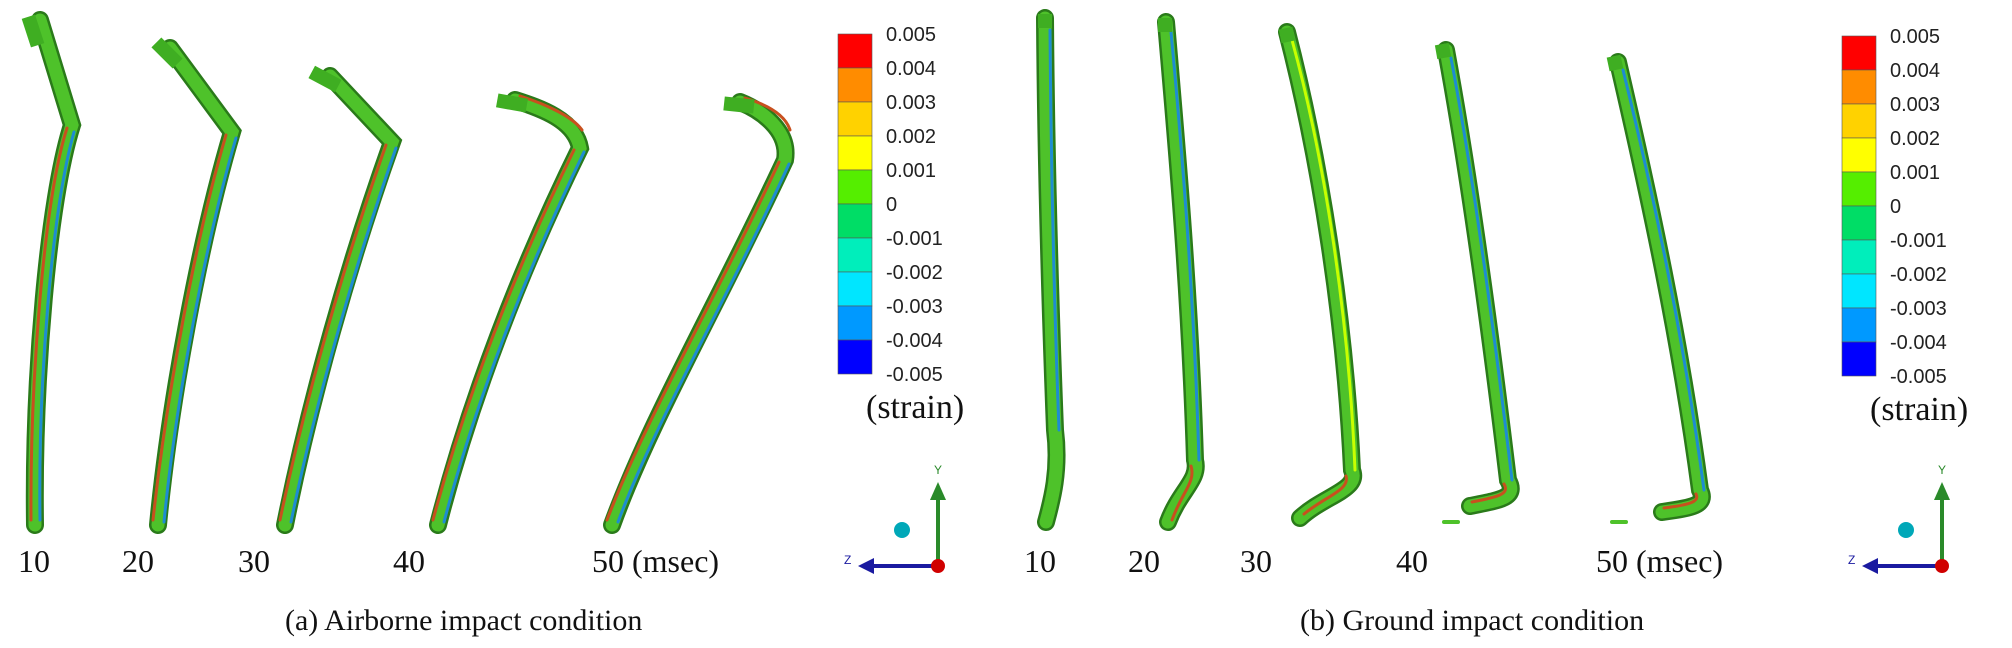 The image size is (2012, 648). I want to click on ground-time-label: 10, so click(1040, 561).